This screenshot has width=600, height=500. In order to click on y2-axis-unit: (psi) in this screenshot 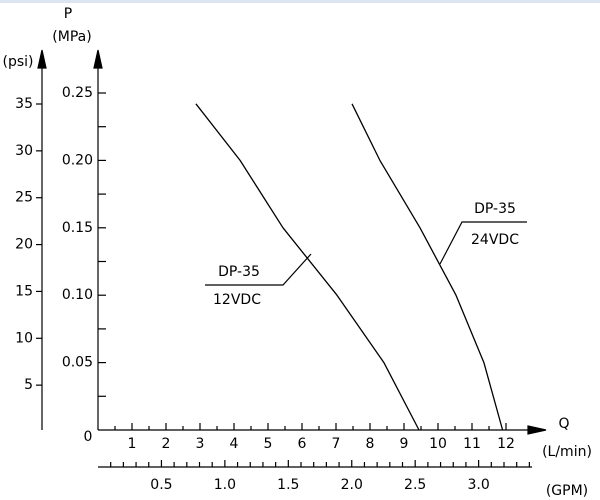, I will do `click(18, 62)`.